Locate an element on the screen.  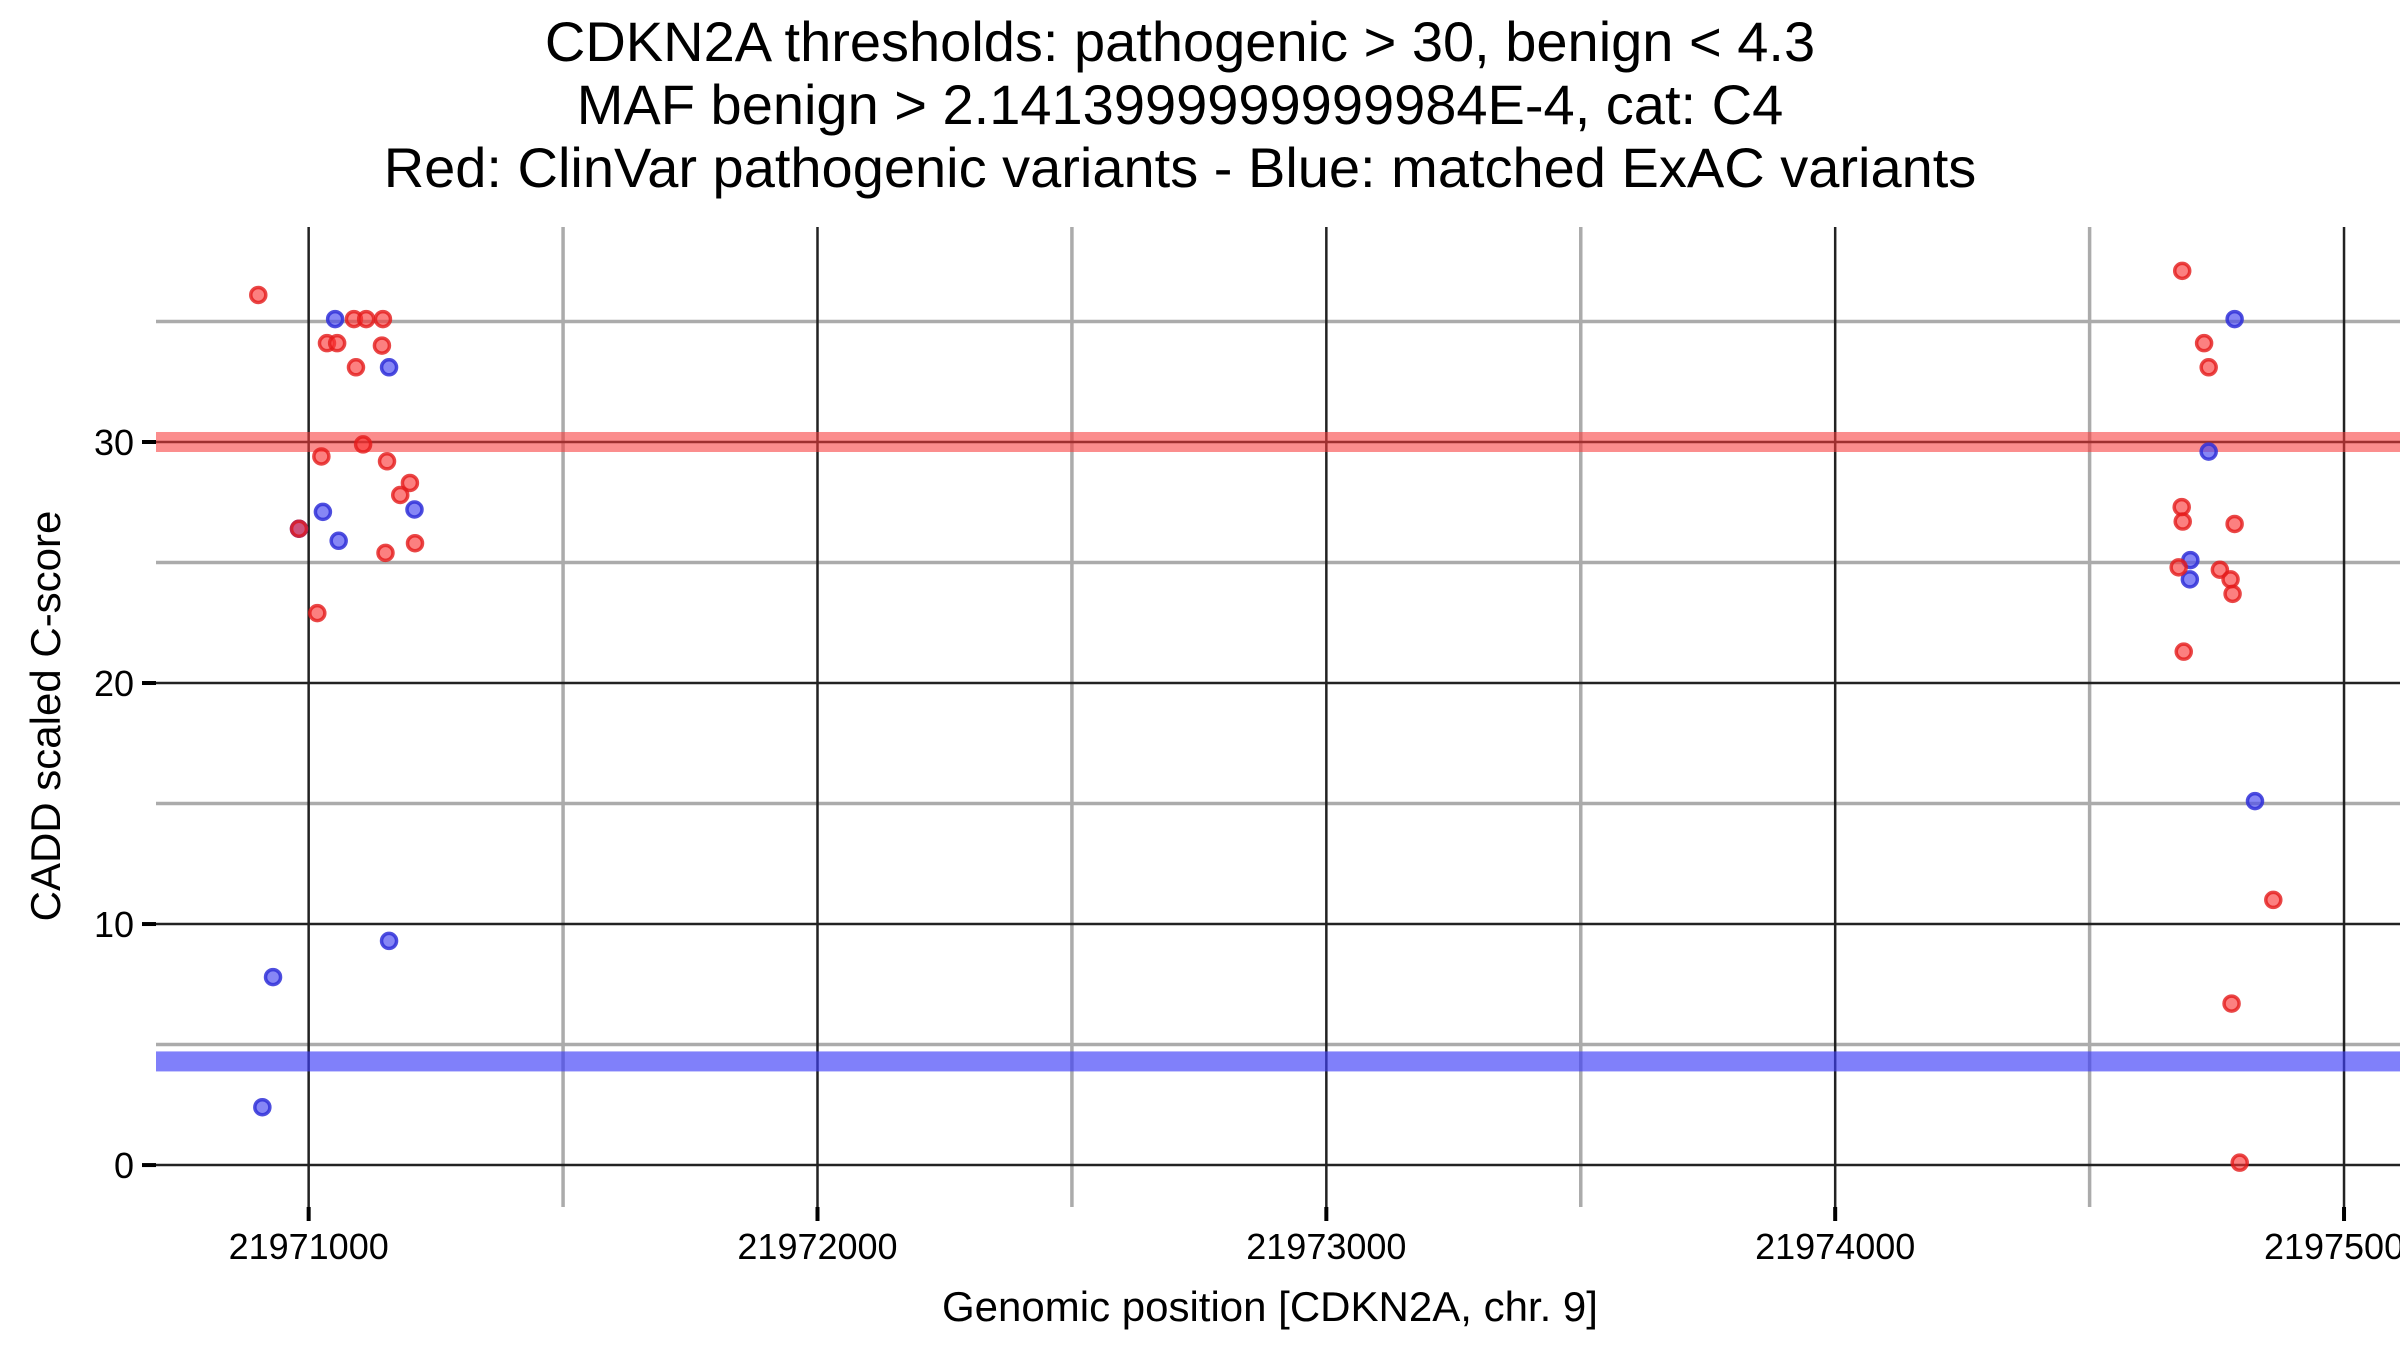
benign-threshold-band is located at coordinates (1278, 1061).